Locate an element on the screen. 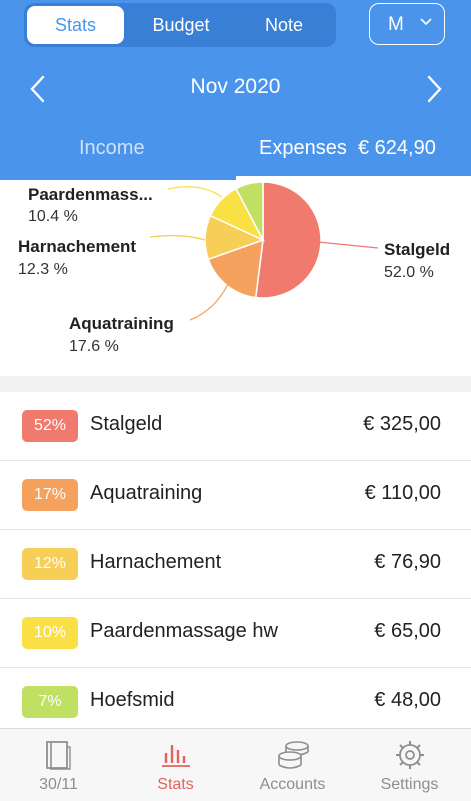  category-name: Aquatraining is located at coordinates (146, 493).